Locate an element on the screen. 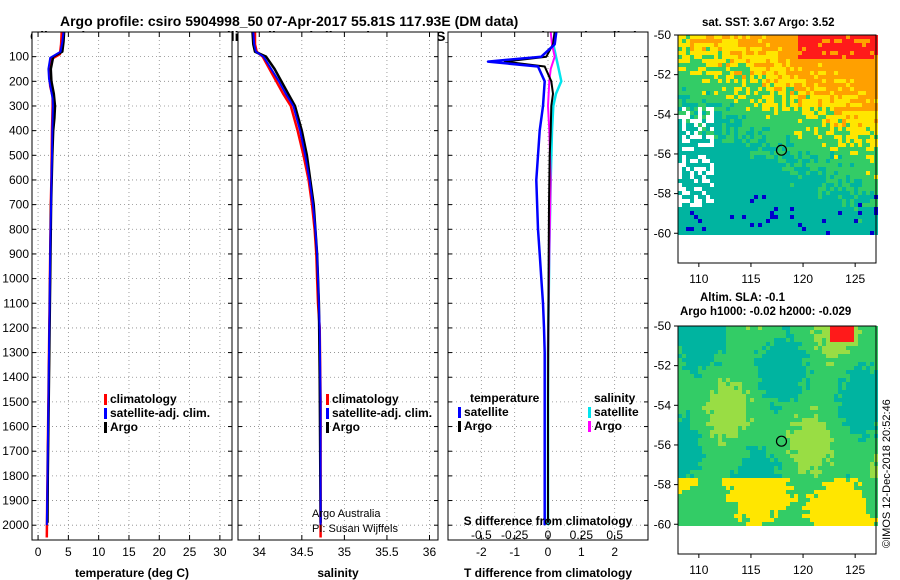 The image size is (900, 580). map-cells is located at coordinates (778, 426).